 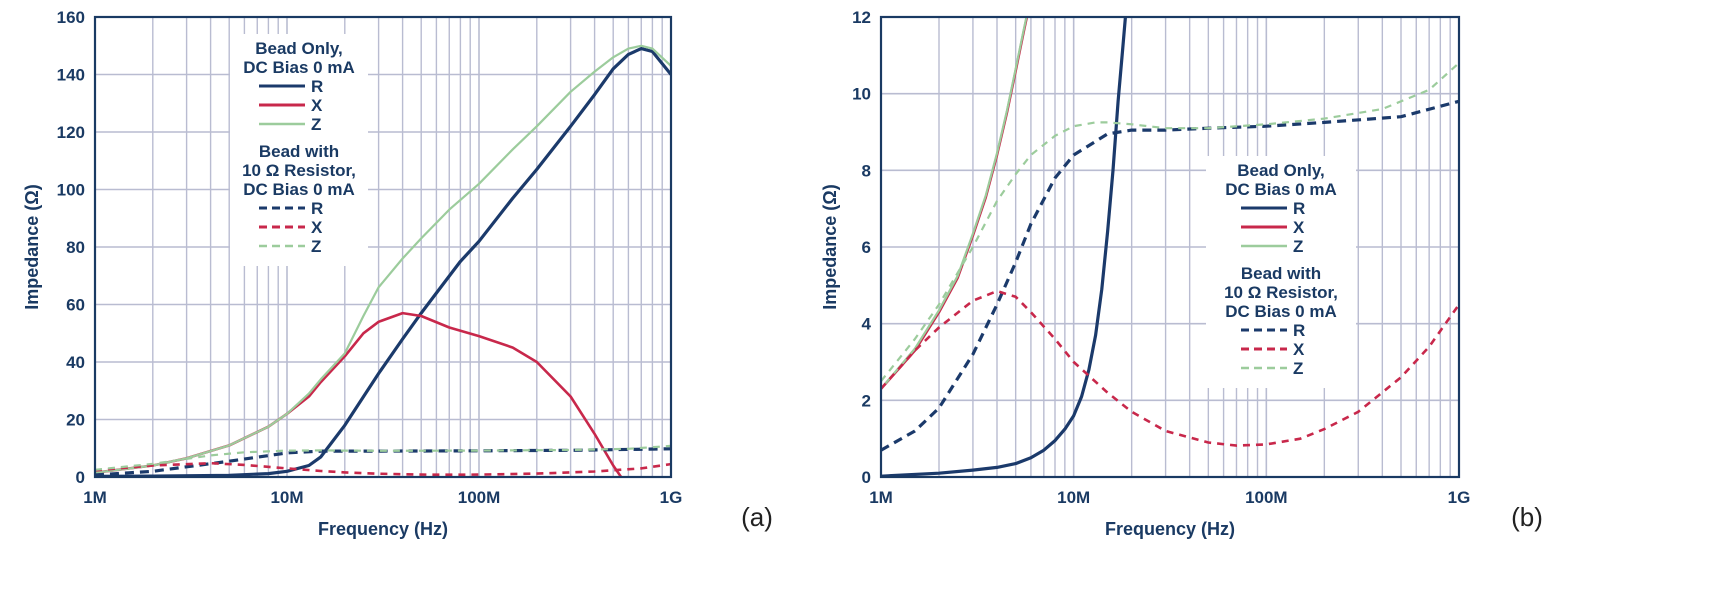 I want to click on series-resistor-z-line, so click(x=383, y=457).